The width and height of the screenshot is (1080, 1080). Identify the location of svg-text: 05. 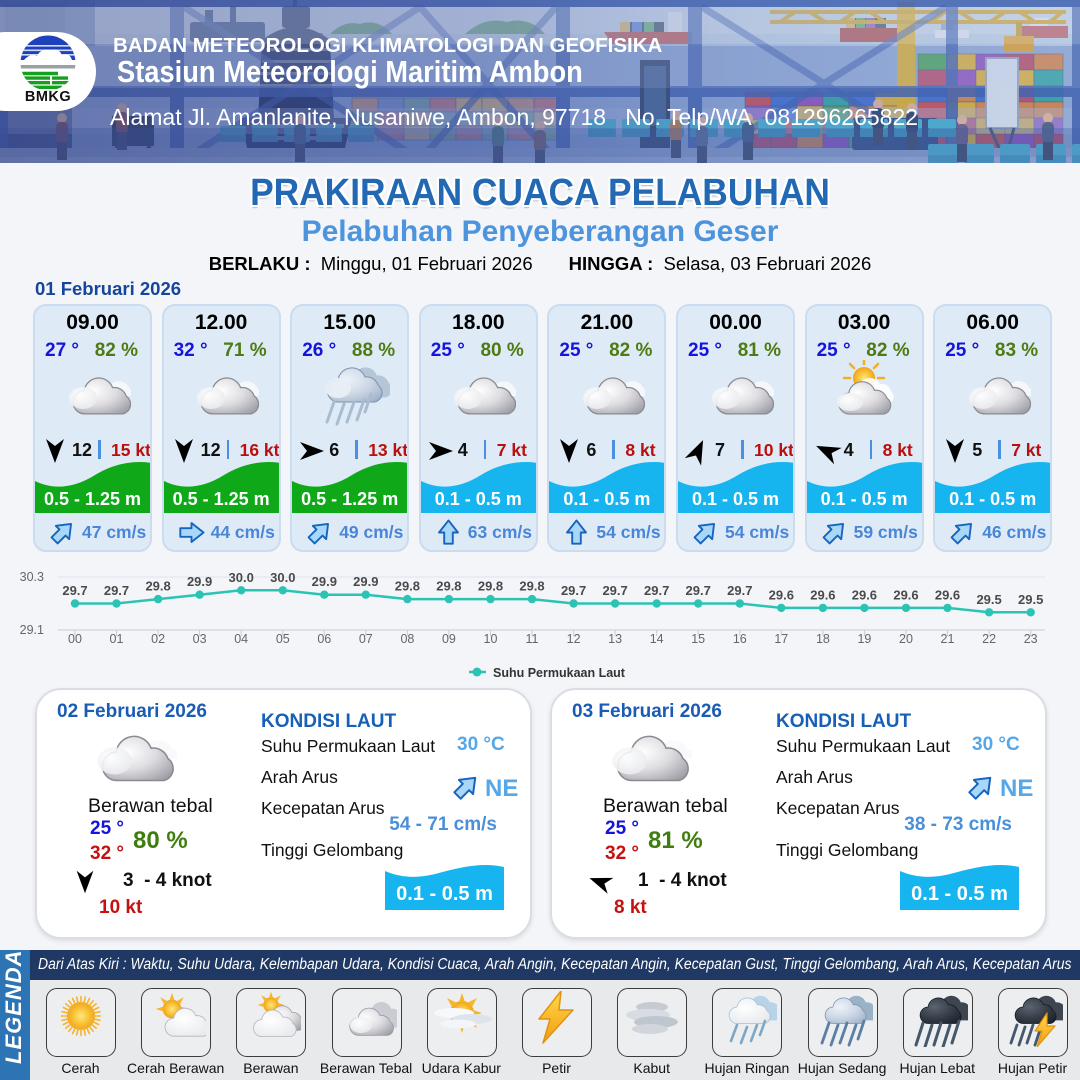
(283, 639).